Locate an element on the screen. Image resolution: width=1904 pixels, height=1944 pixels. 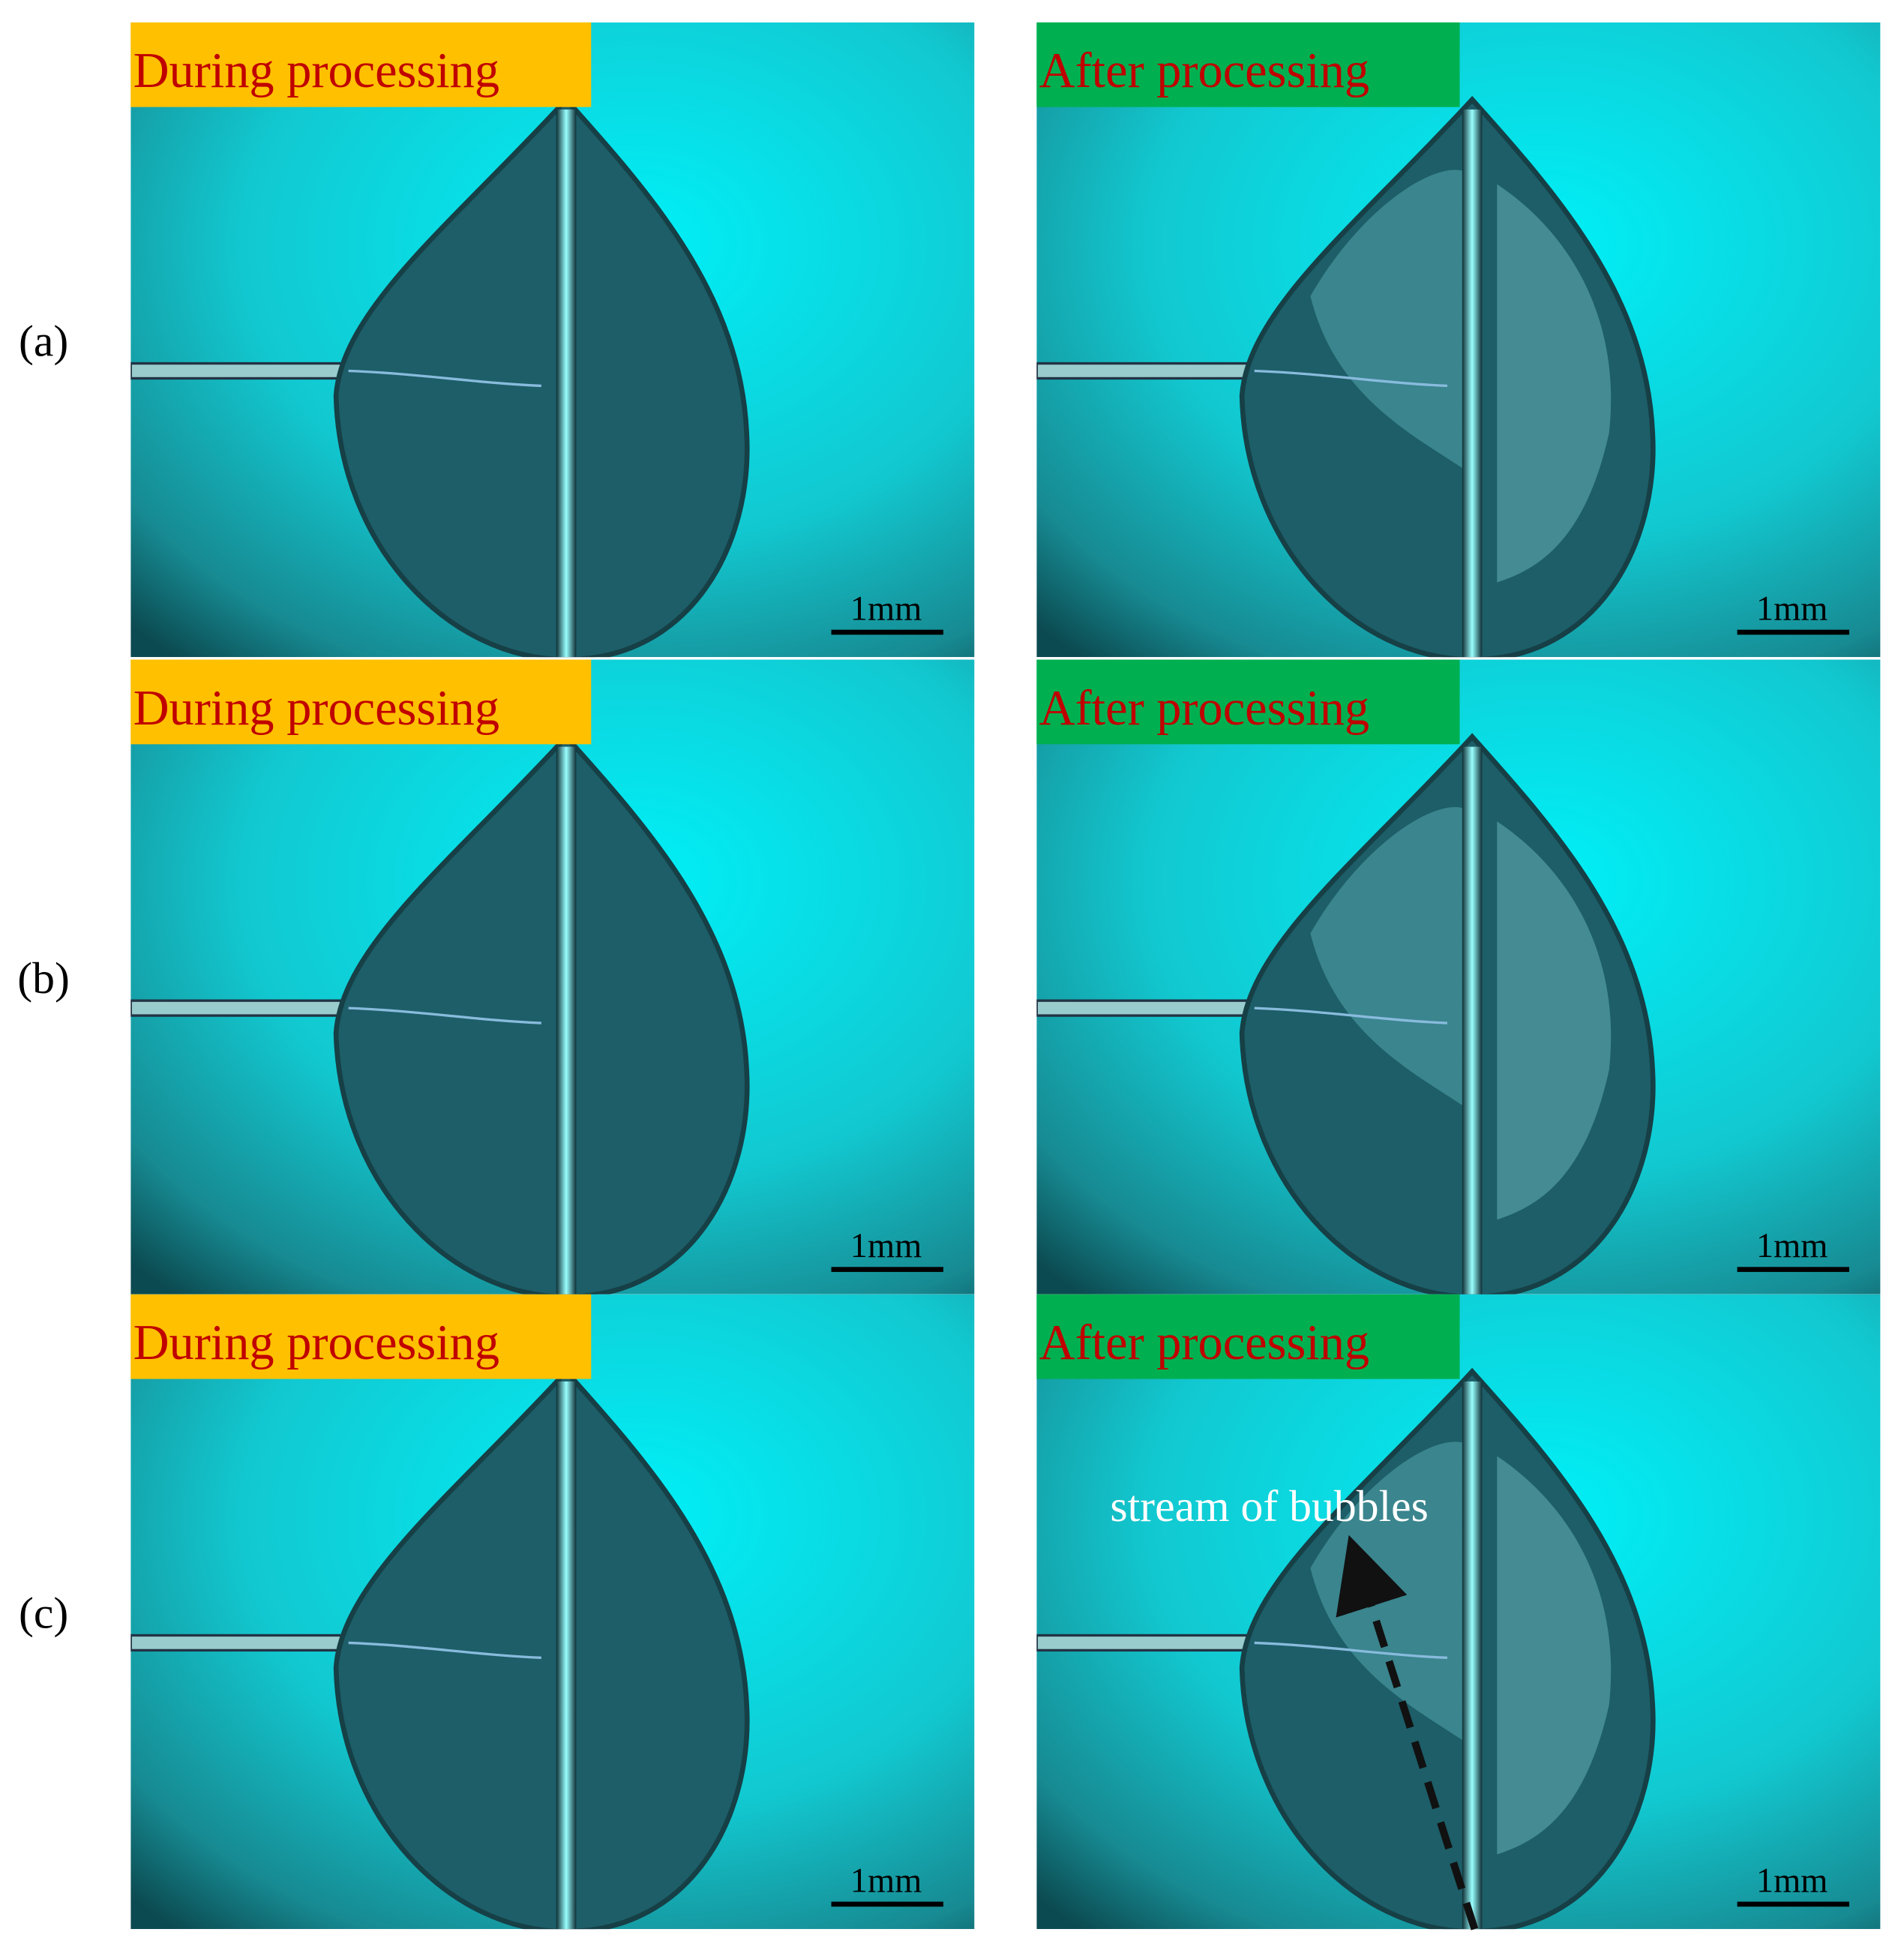
arrow is located at coordinates (1407, 1732).